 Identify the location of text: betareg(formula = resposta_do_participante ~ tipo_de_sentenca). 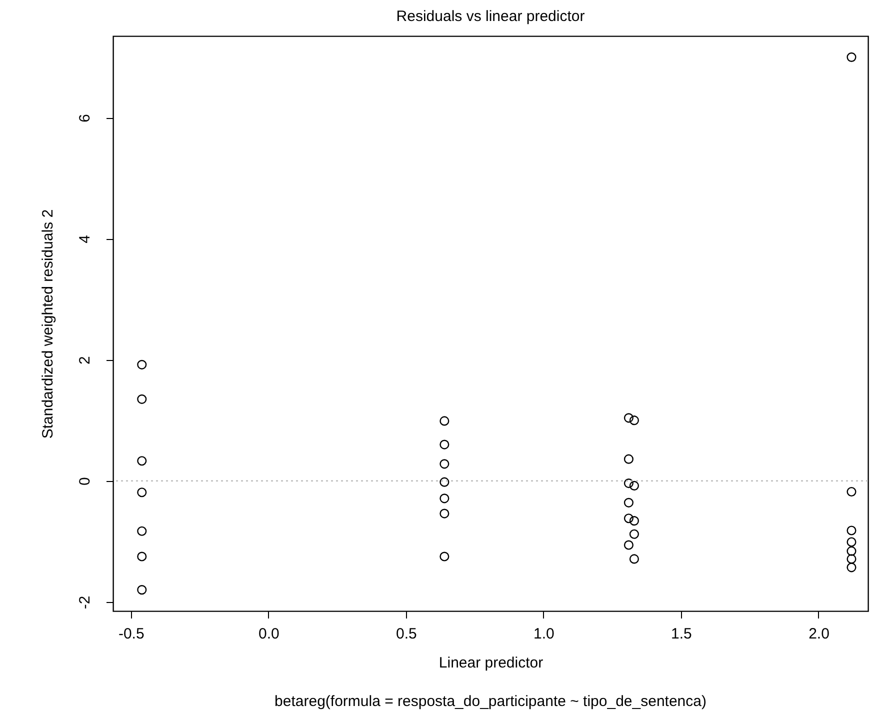
(490, 701).